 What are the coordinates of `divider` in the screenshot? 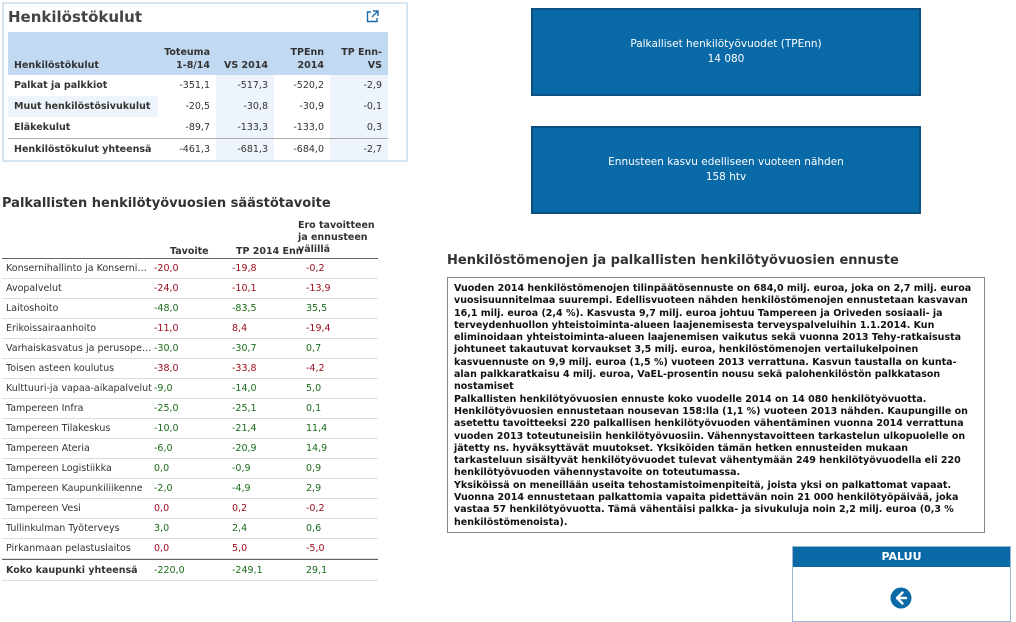 It's located at (190, 258).